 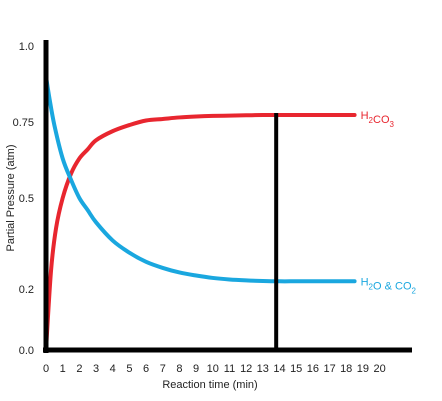 I want to click on x-tick-label-17: 17, so click(x=329, y=369).